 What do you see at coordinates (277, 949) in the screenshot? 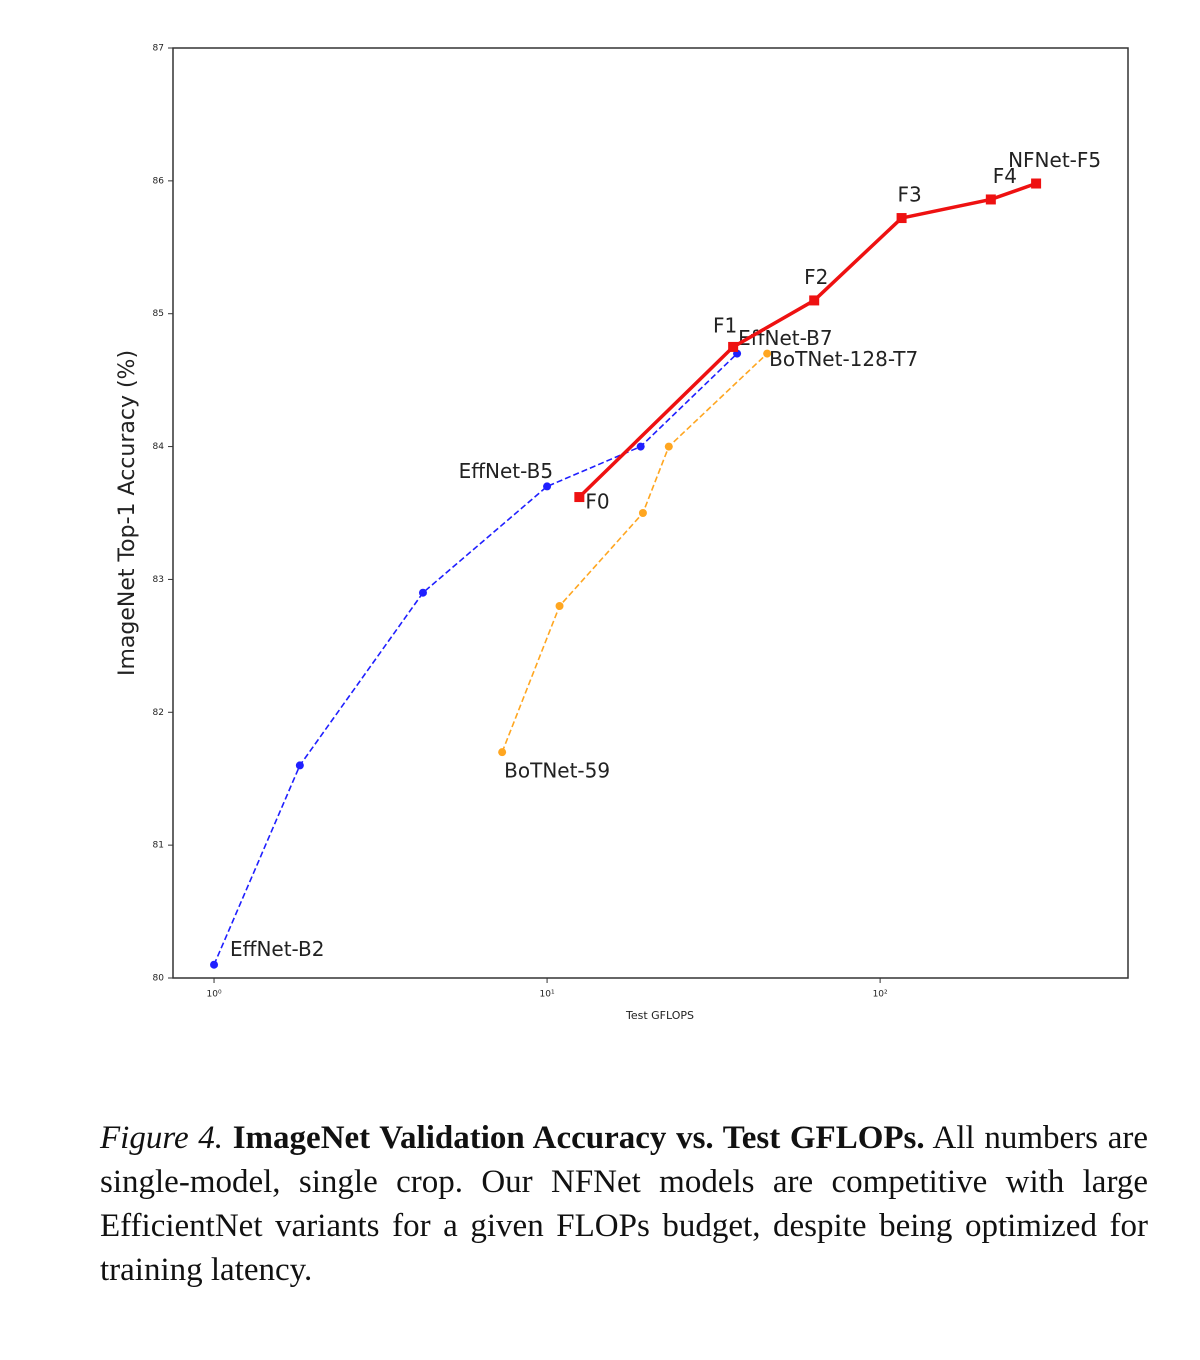
I see `point-label: EffNet-B2` at bounding box center [277, 949].